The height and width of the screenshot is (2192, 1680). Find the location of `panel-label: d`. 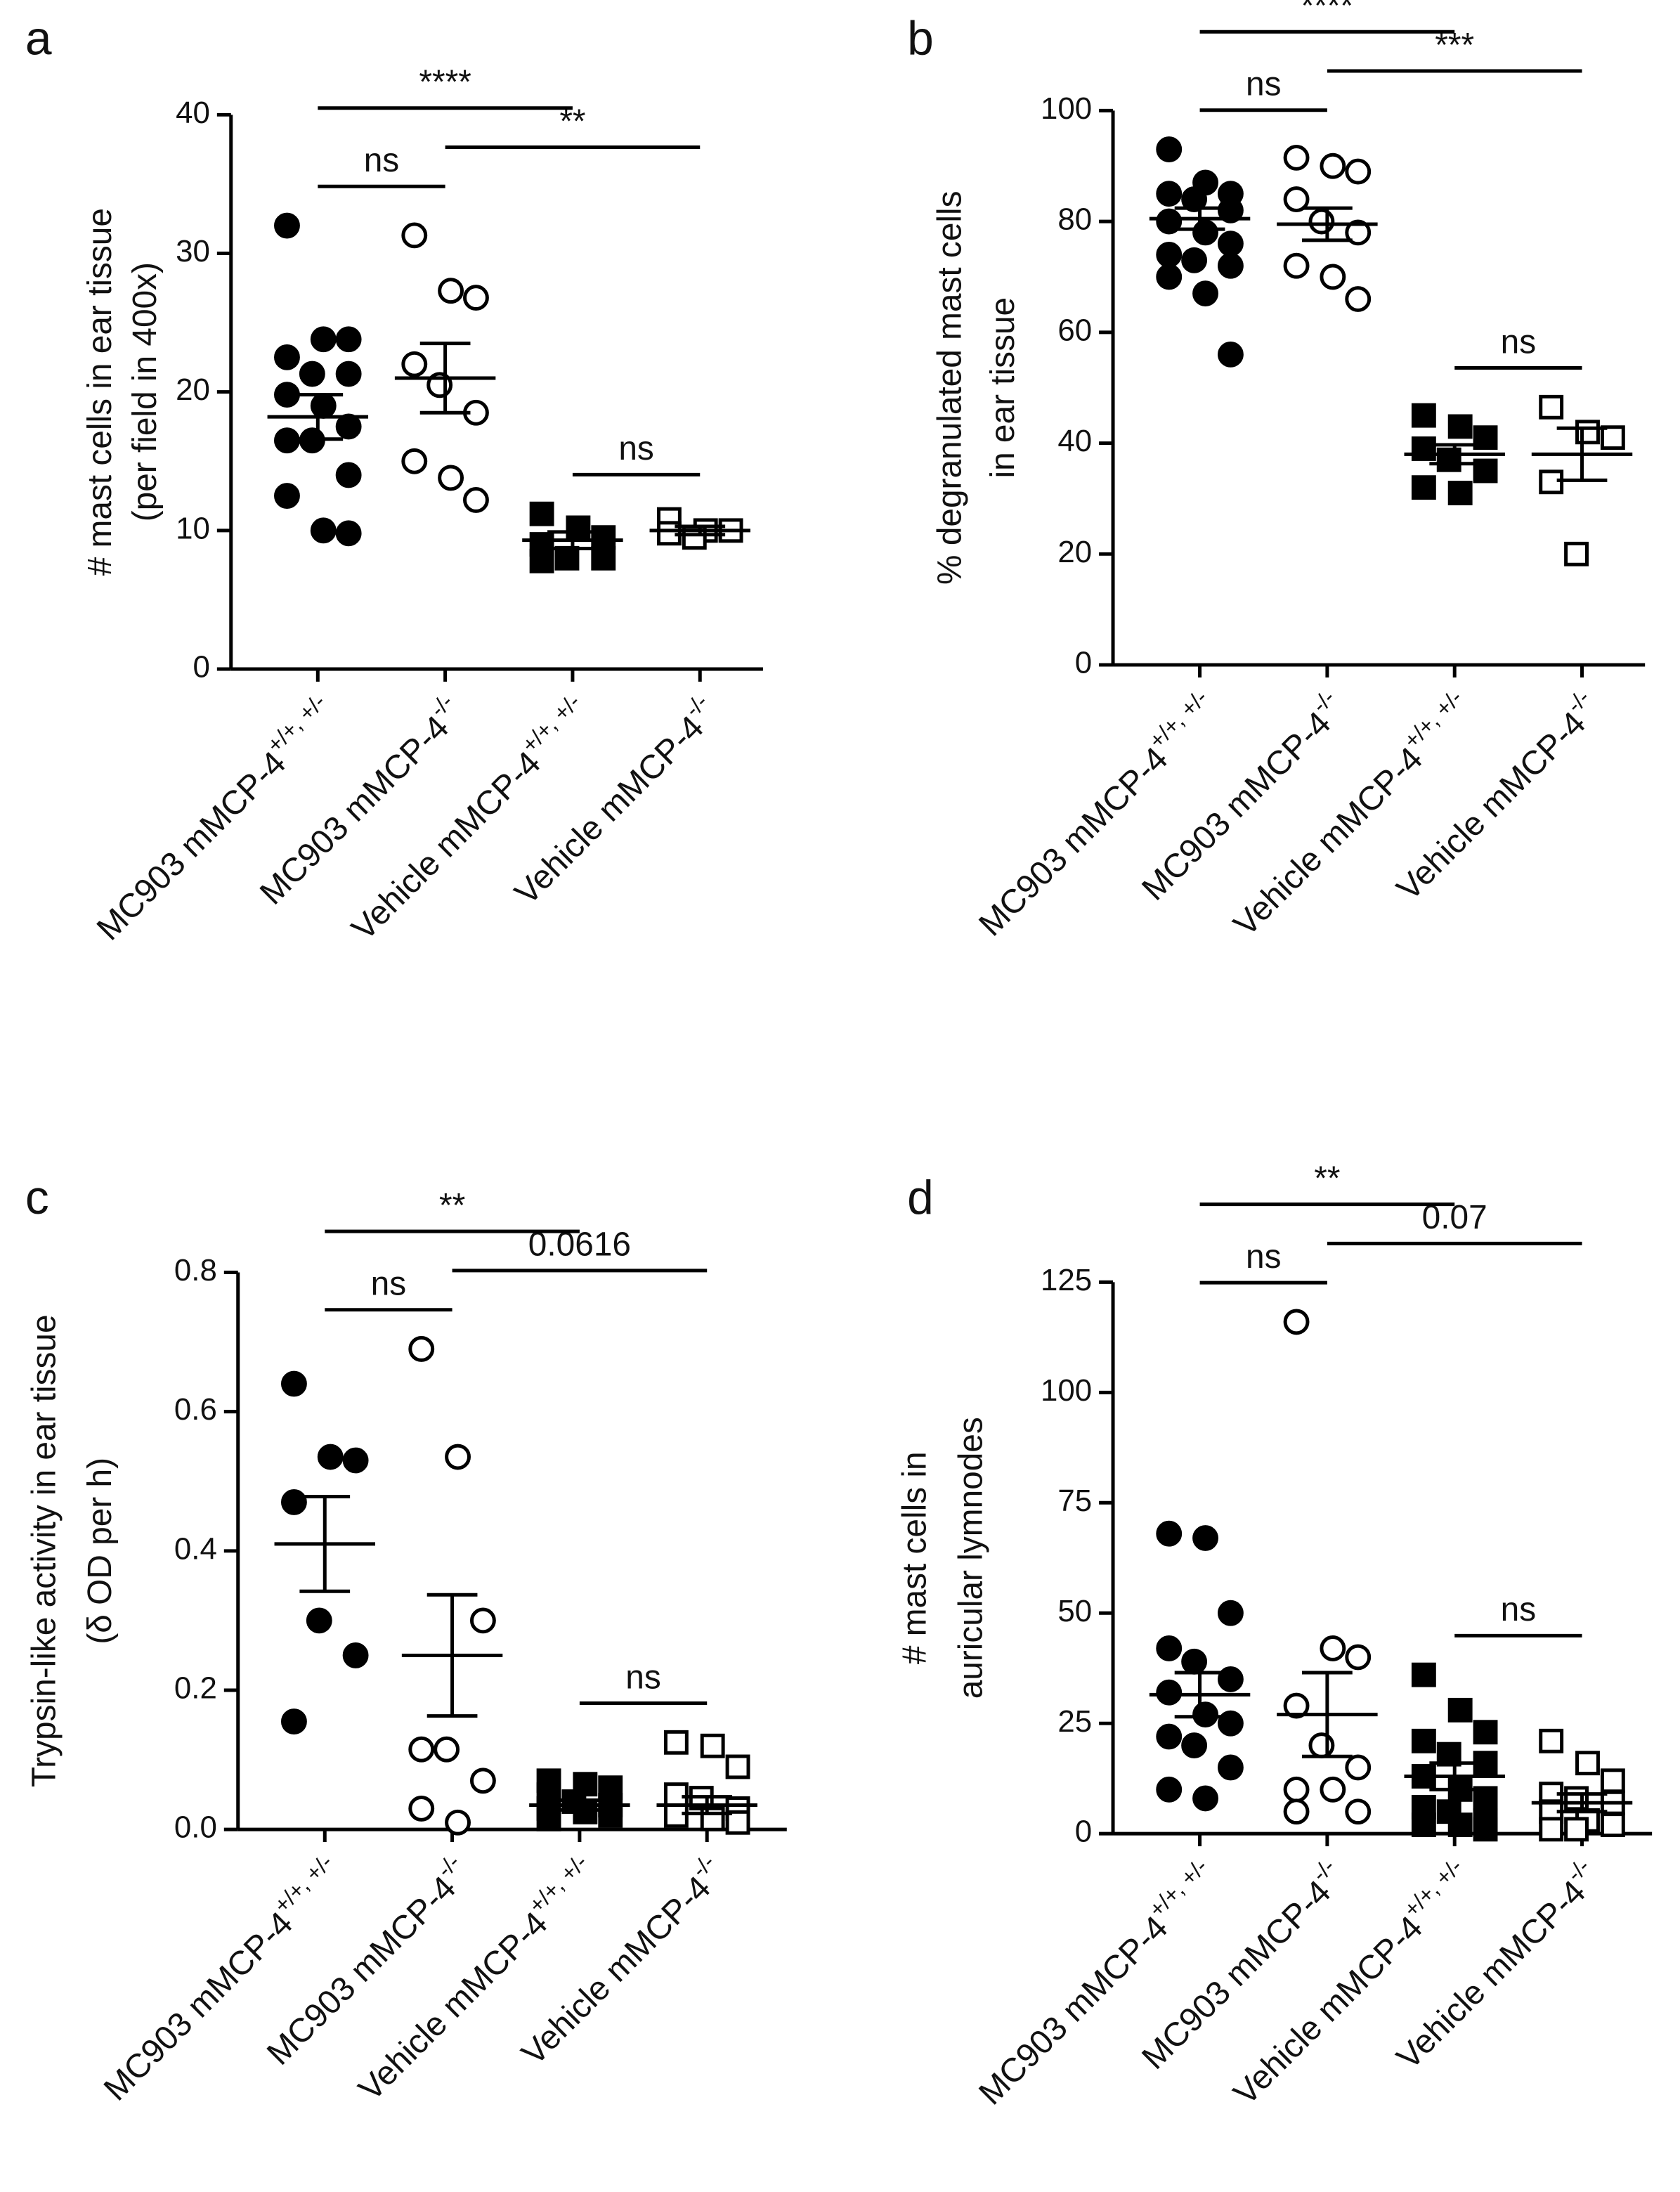

panel-label: d is located at coordinates (921, 1198).